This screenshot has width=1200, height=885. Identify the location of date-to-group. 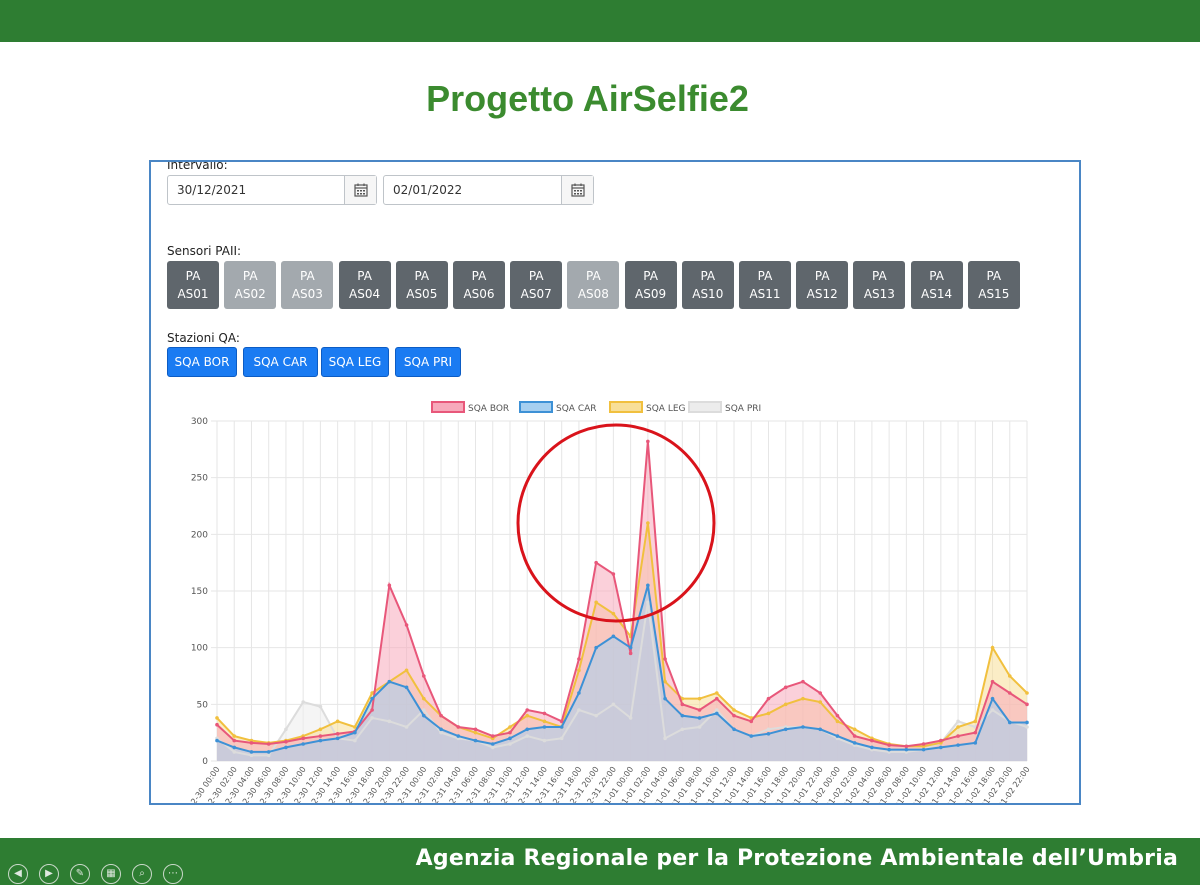
(488, 190).